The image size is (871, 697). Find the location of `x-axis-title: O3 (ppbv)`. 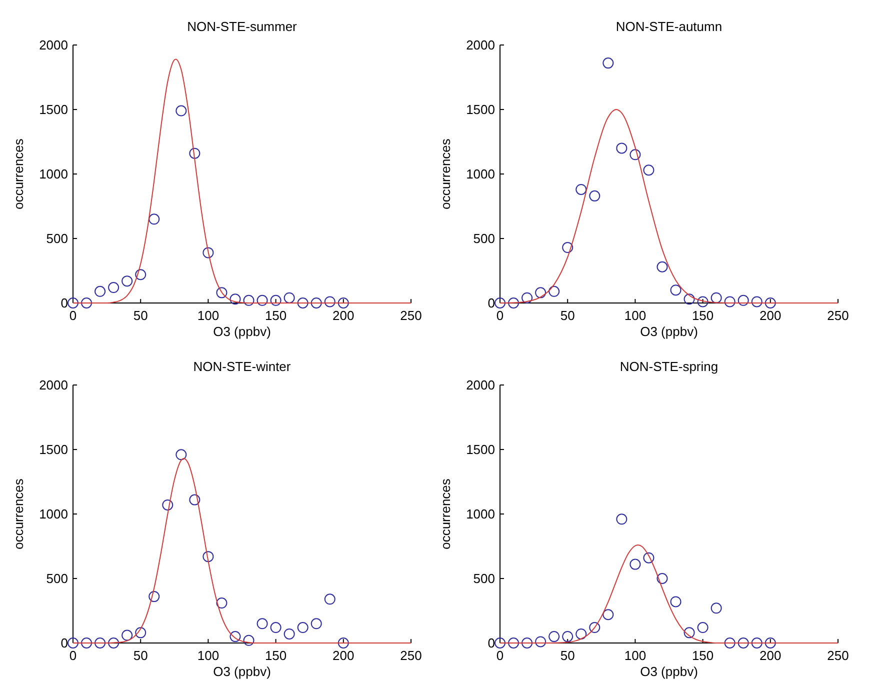

x-axis-title: O3 (ppbv) is located at coordinates (242, 331).